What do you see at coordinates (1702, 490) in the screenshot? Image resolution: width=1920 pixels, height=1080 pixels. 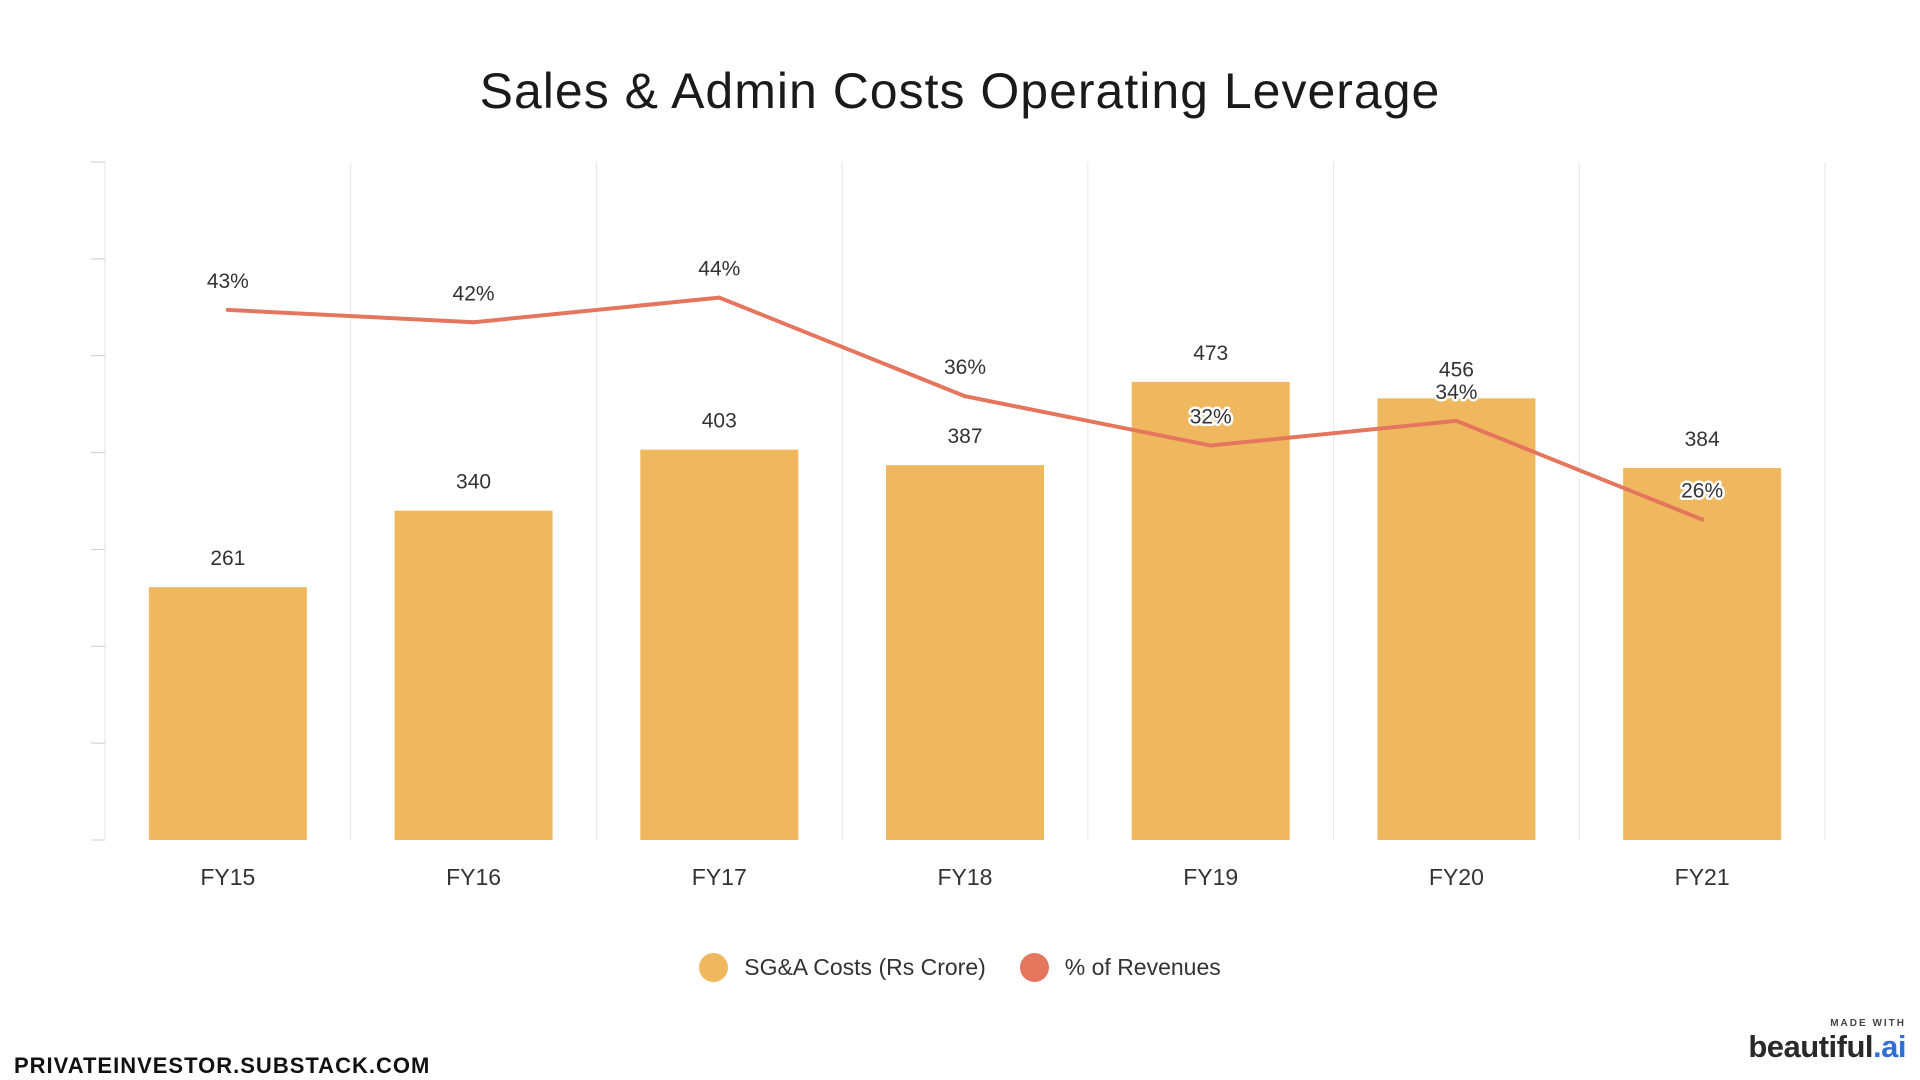 I see `line-value-label: 26%` at bounding box center [1702, 490].